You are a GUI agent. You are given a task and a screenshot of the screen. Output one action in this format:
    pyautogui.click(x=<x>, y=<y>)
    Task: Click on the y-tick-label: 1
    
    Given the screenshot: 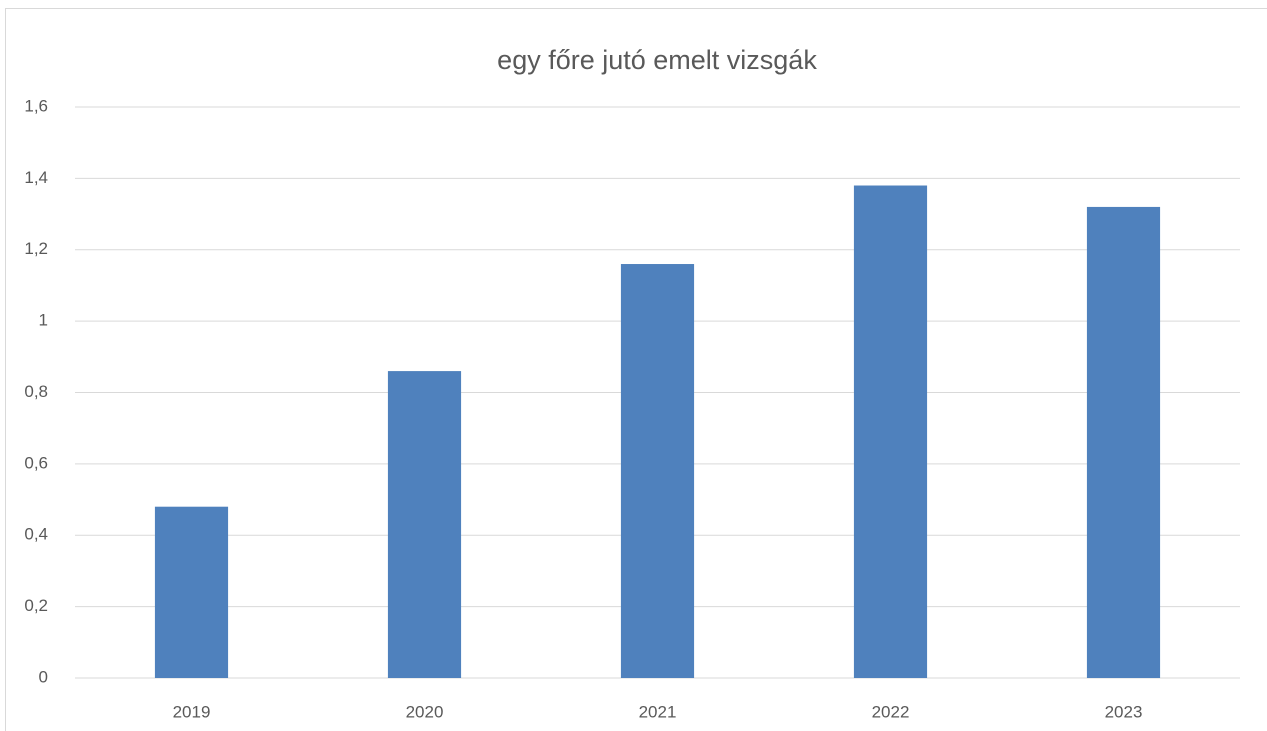 What is the action you would take?
    pyautogui.click(x=43, y=320)
    